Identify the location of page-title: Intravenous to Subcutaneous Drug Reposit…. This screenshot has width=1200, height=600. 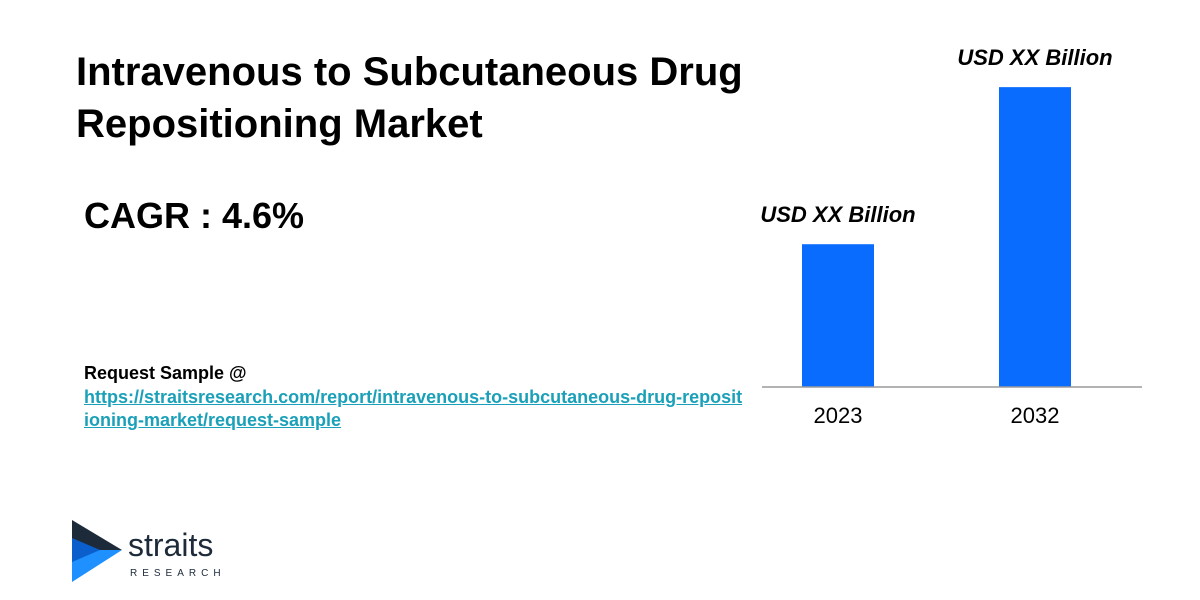
(409, 98).